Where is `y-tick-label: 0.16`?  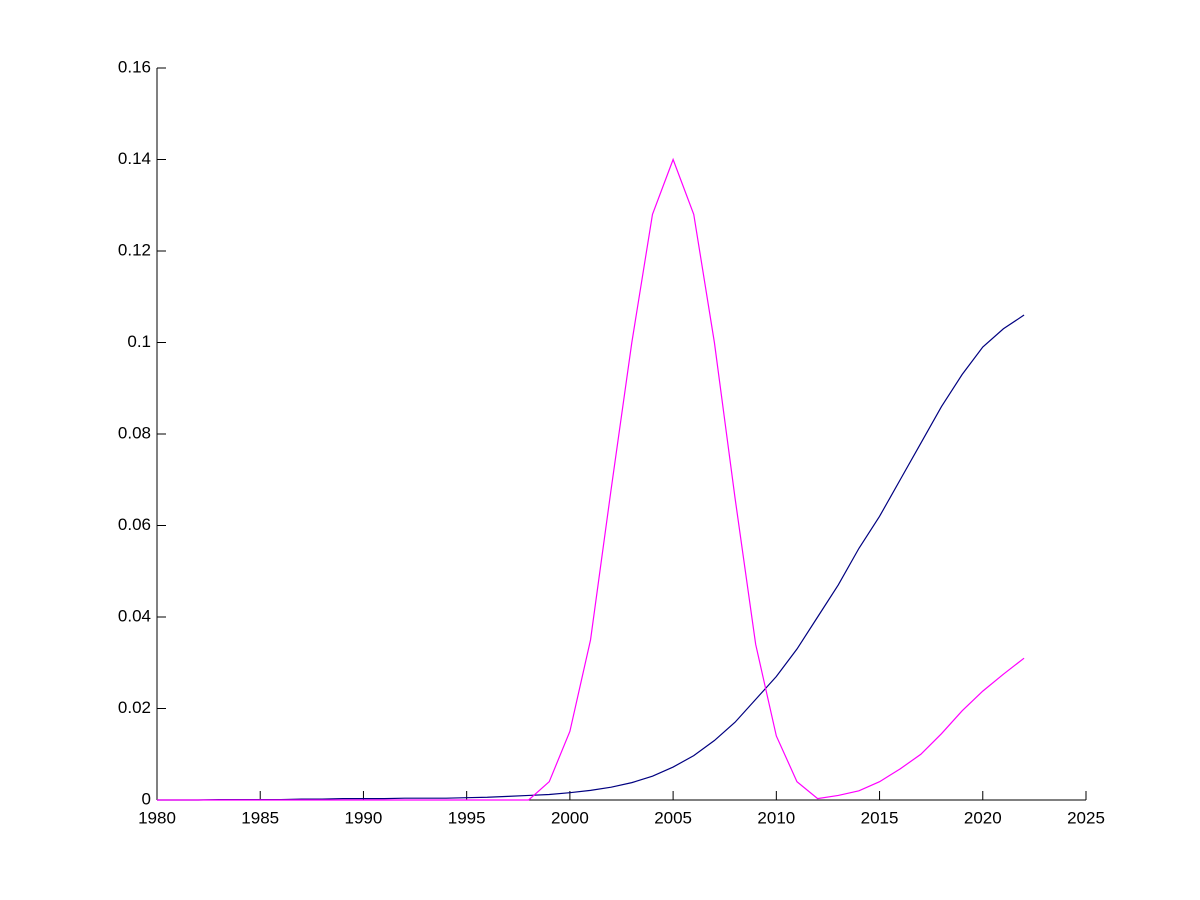
y-tick-label: 0.16 is located at coordinates (134, 66).